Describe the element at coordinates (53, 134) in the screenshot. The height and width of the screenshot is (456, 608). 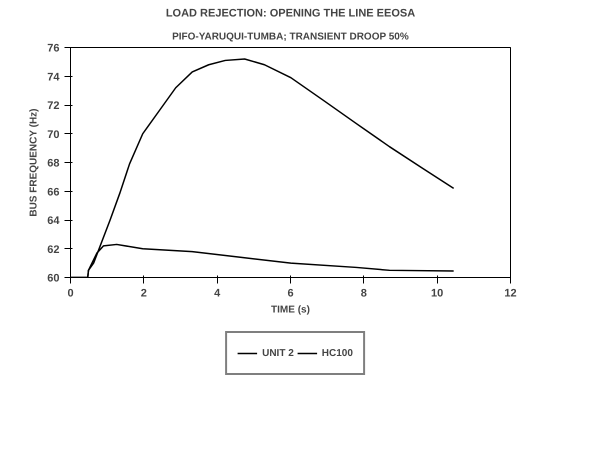
I see `y-tick-label: 70` at that location.